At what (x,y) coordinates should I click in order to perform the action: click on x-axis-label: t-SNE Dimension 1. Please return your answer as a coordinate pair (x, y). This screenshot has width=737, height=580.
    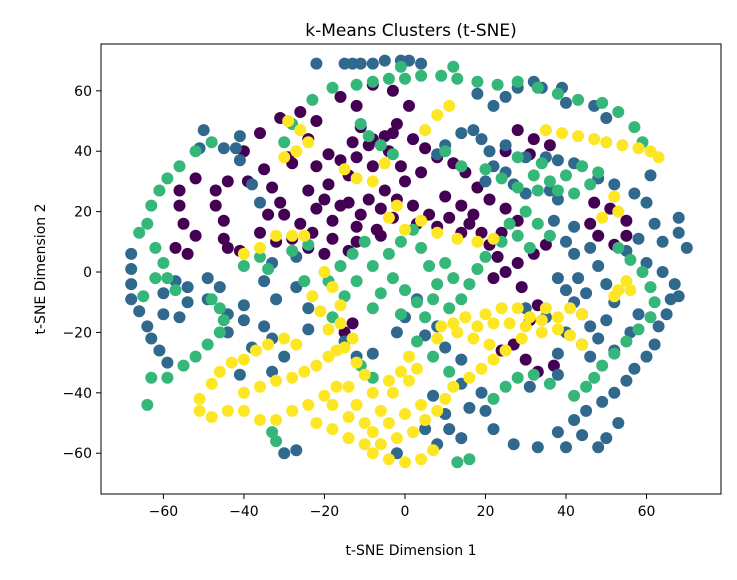
    Looking at the image, I should click on (411, 551).